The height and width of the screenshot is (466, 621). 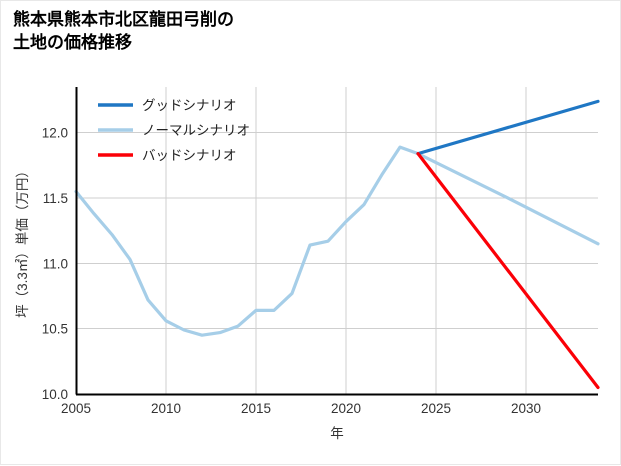 I want to click on x-tick-label-1: 2010, so click(x=166, y=408).